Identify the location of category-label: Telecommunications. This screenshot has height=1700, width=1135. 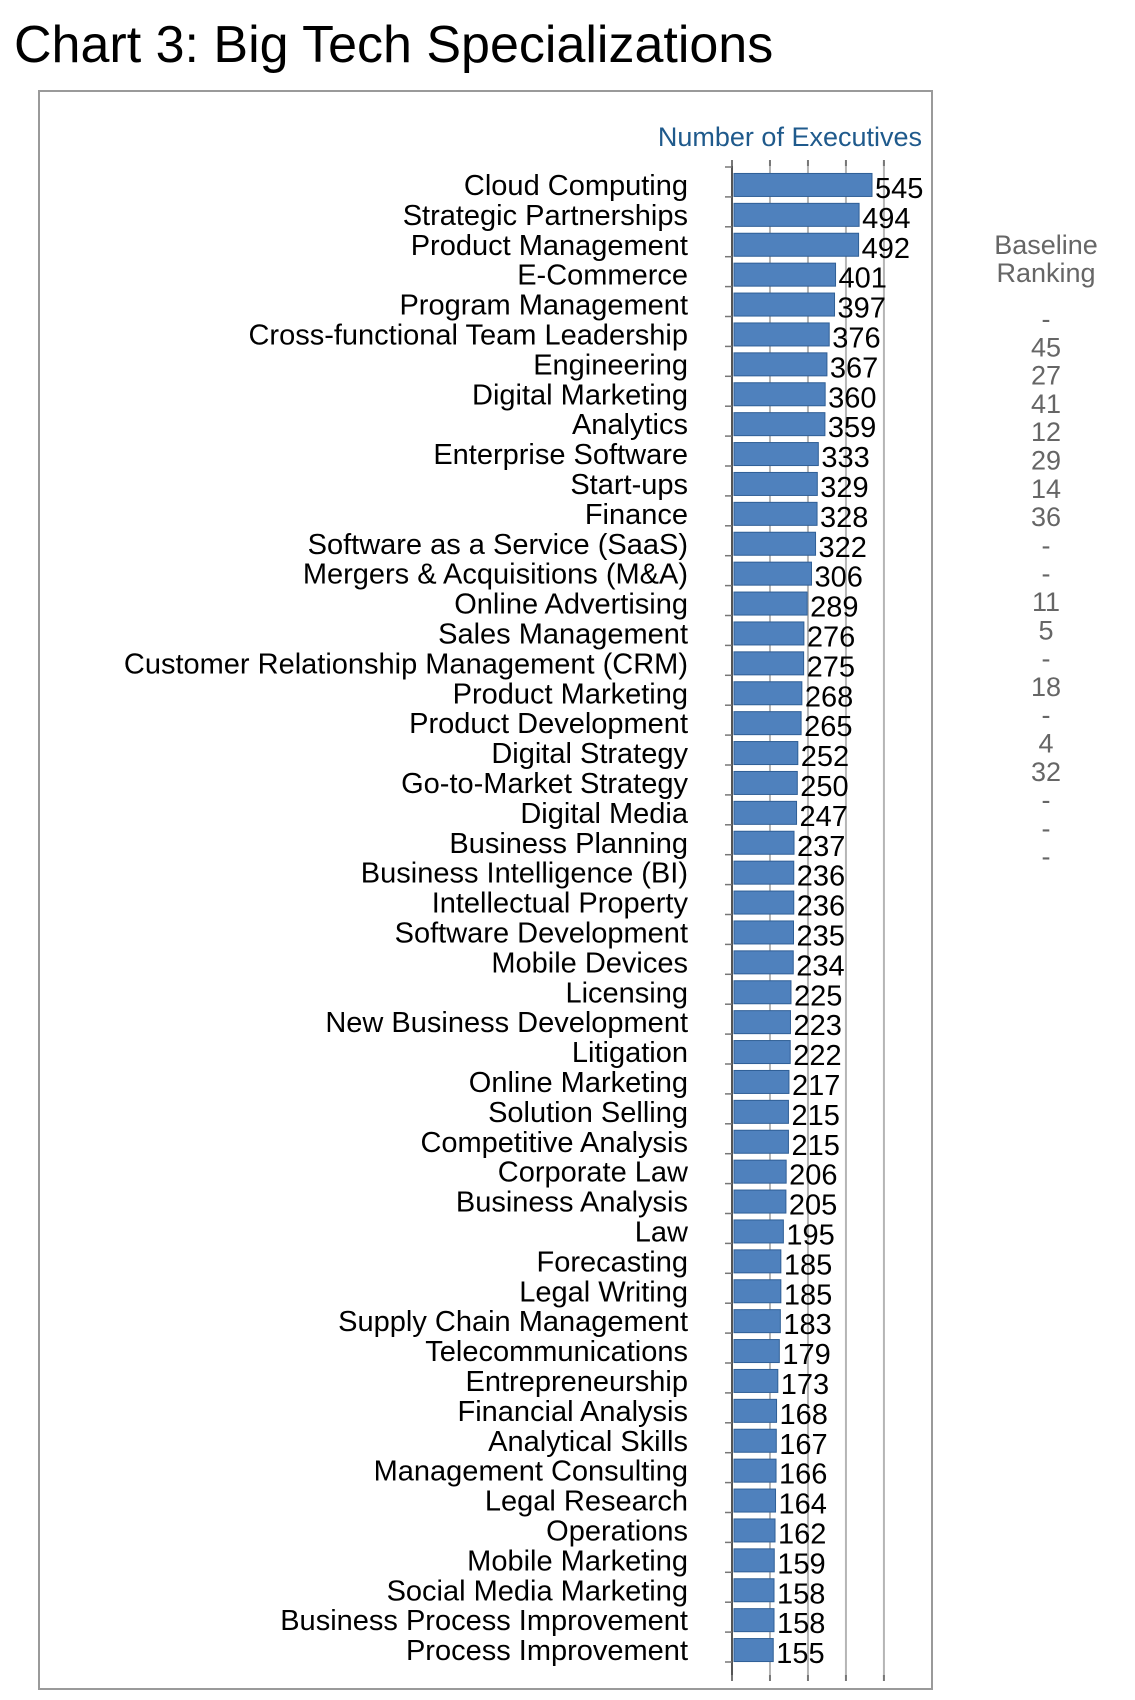
(556, 1352).